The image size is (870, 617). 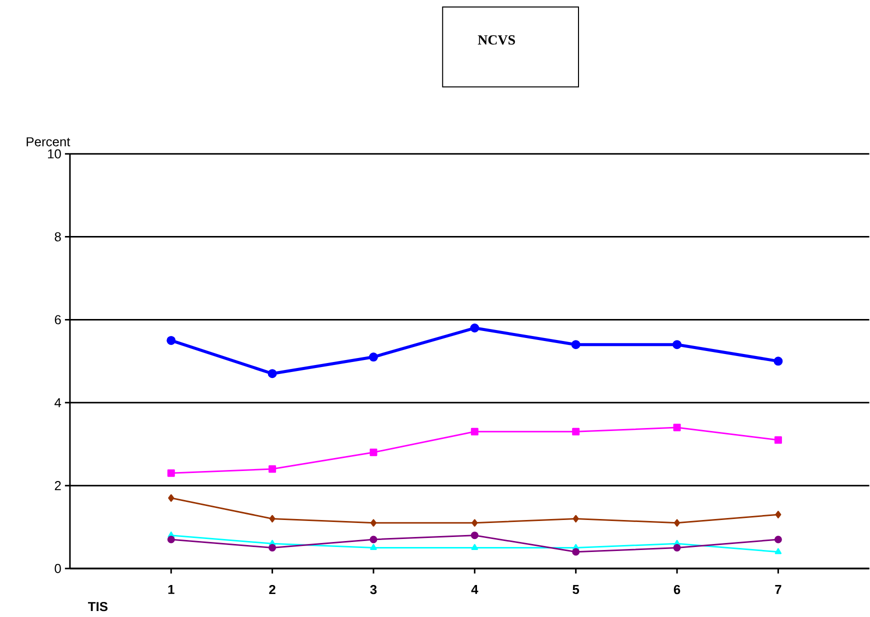 I want to click on y-tick-label: 6, so click(x=57, y=319).